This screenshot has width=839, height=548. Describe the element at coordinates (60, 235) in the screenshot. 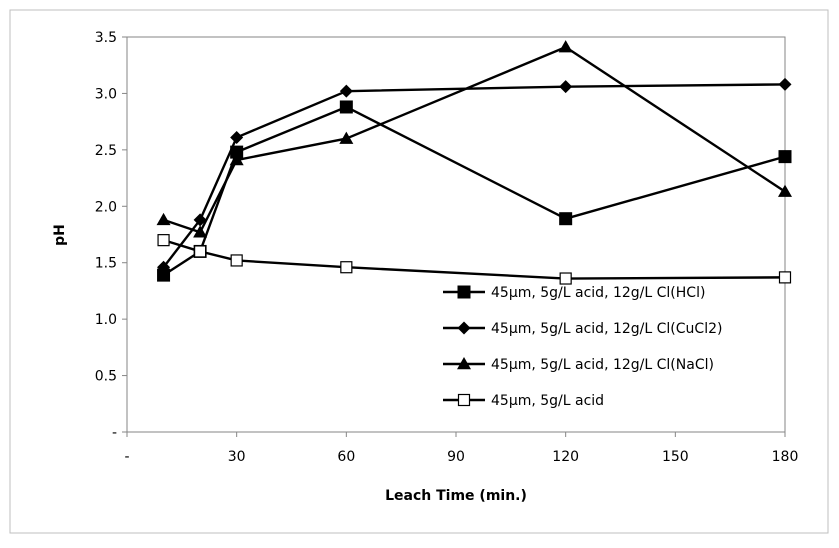

I see `y-axis-title: pH` at that location.